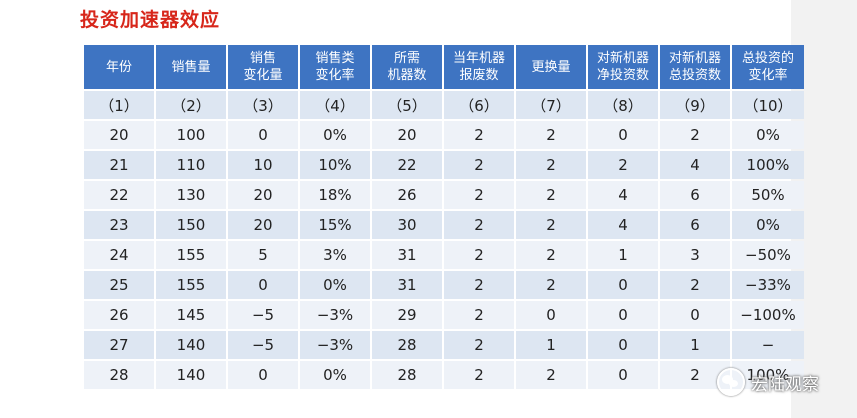 This screenshot has width=857, height=418. What do you see at coordinates (694, 58) in the screenshot?
I see `column-header-line: 对新机器` at bounding box center [694, 58].